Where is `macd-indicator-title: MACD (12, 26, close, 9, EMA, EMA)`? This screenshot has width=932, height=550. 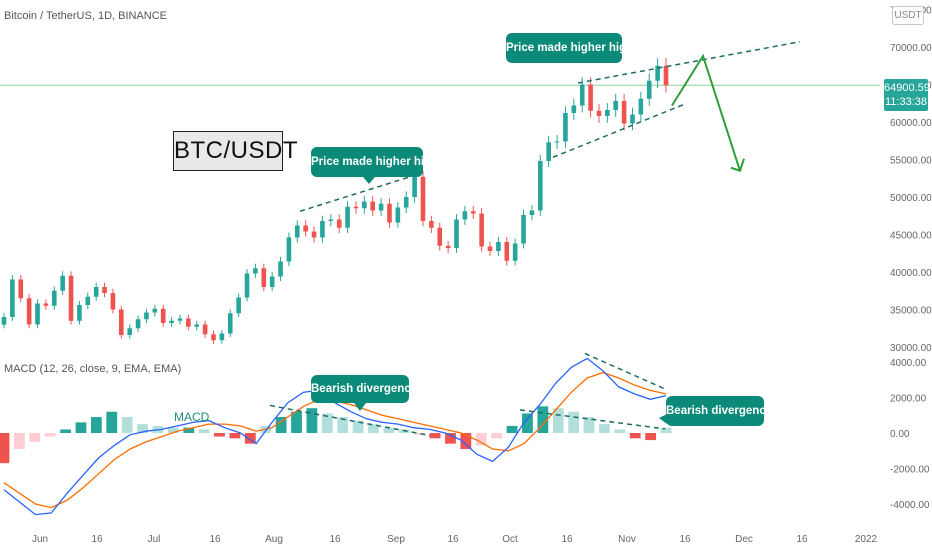
macd-indicator-title: MACD (12, 26, close, 9, EMA, EMA) is located at coordinates (93, 369).